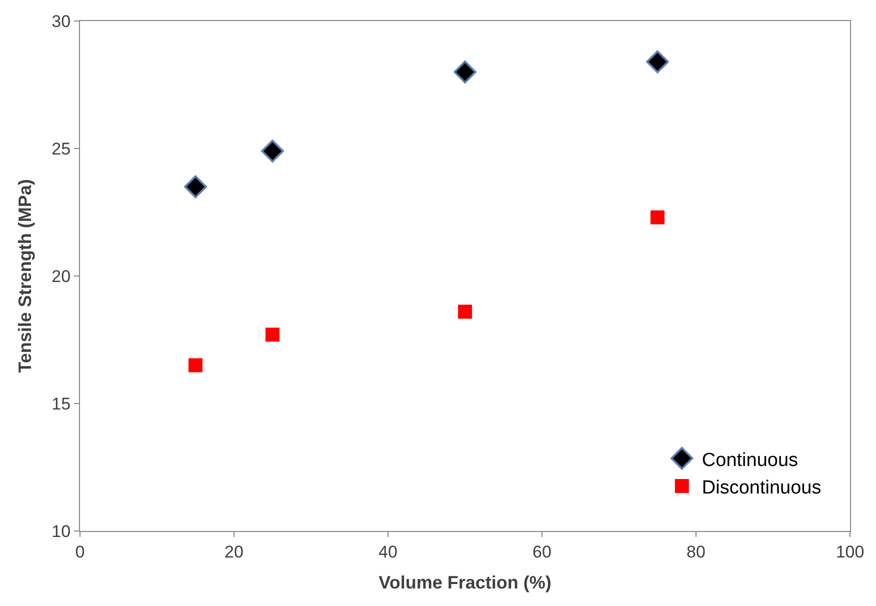 This screenshot has height=606, width=876. I want to click on y-tick-label: 20, so click(61, 276).